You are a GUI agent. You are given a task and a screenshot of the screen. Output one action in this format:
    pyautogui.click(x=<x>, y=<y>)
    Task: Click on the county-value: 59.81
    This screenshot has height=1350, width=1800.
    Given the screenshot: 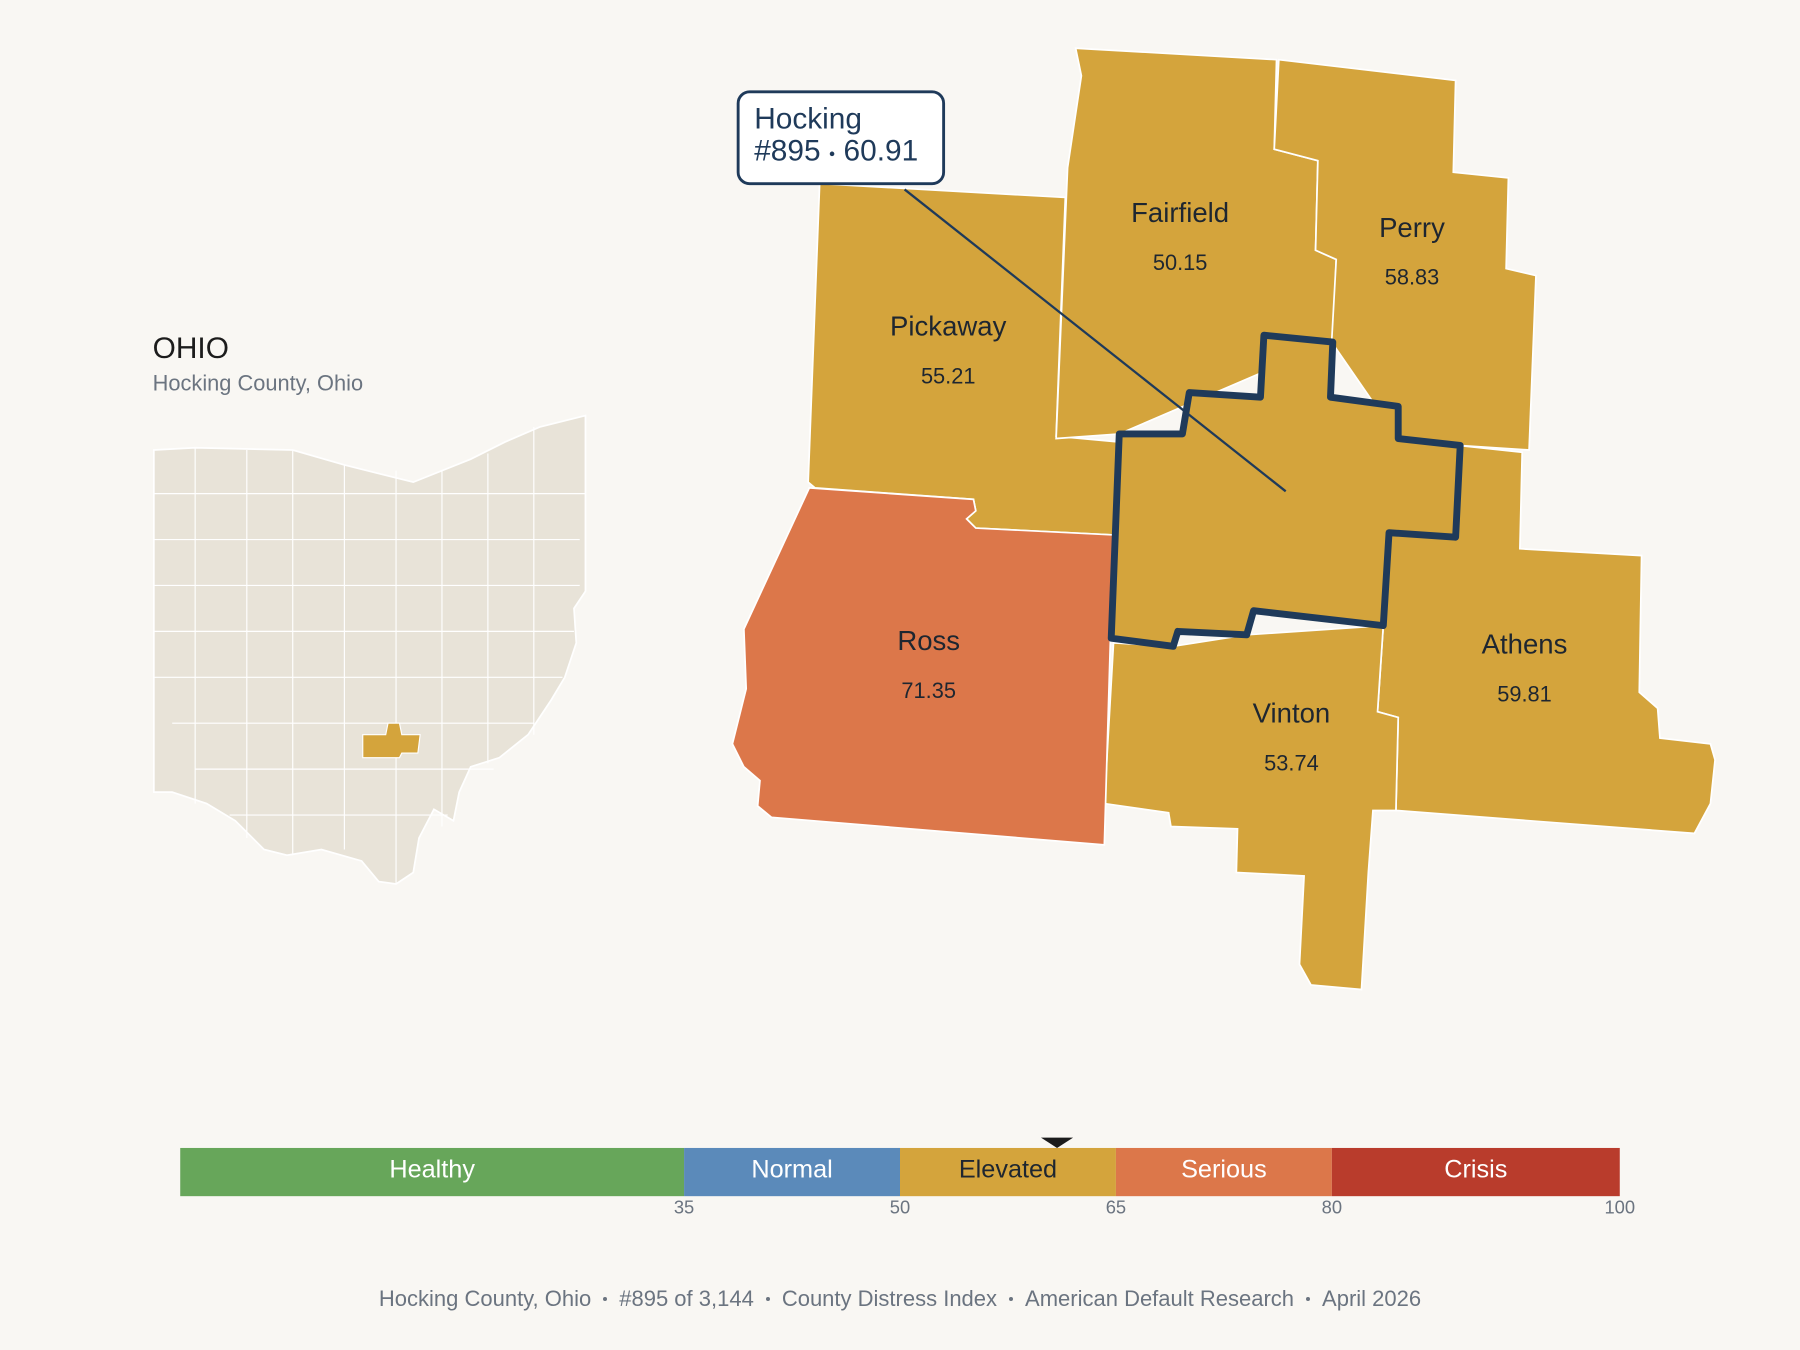 What is the action you would take?
    pyautogui.click(x=1524, y=693)
    